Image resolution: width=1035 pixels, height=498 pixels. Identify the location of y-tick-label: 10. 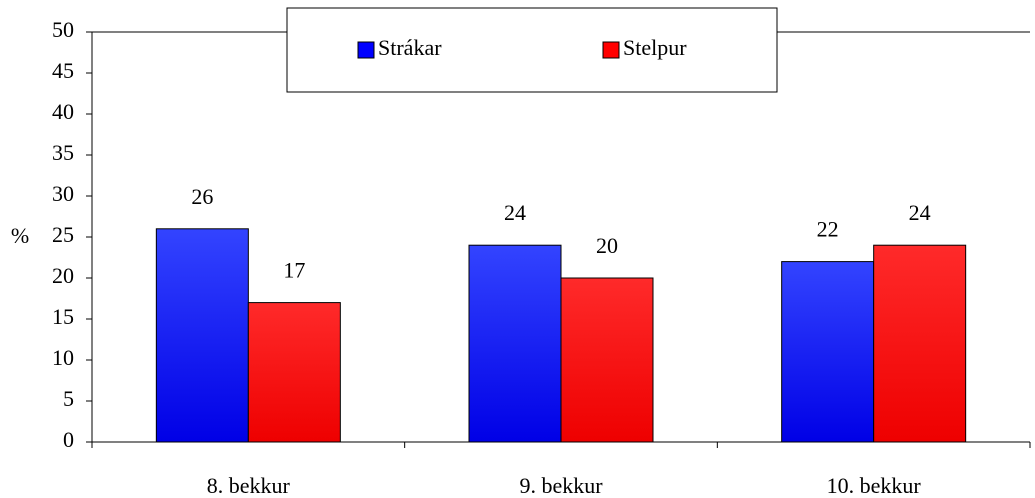
(63, 357).